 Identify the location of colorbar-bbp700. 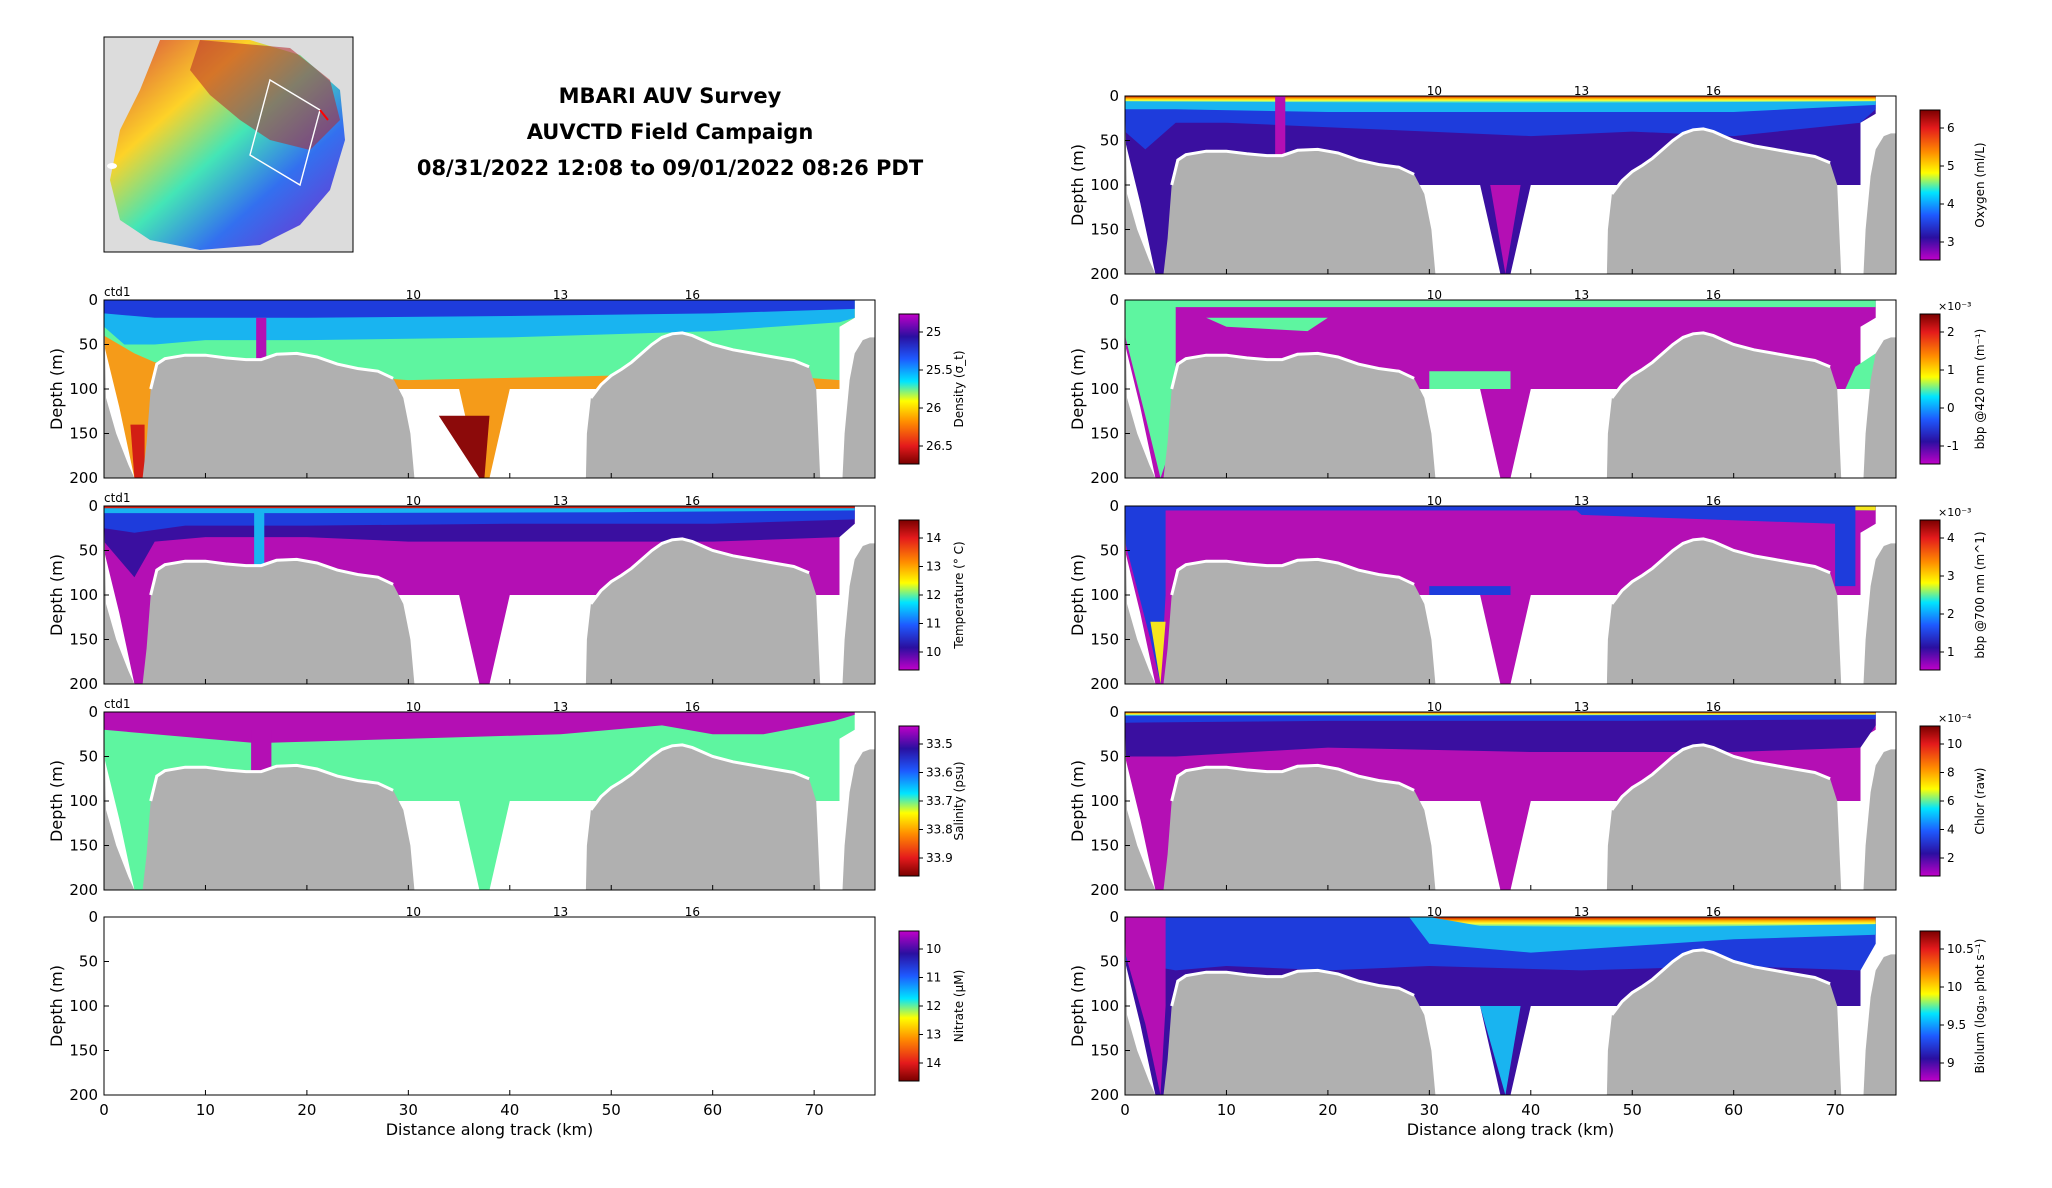
(1930, 595).